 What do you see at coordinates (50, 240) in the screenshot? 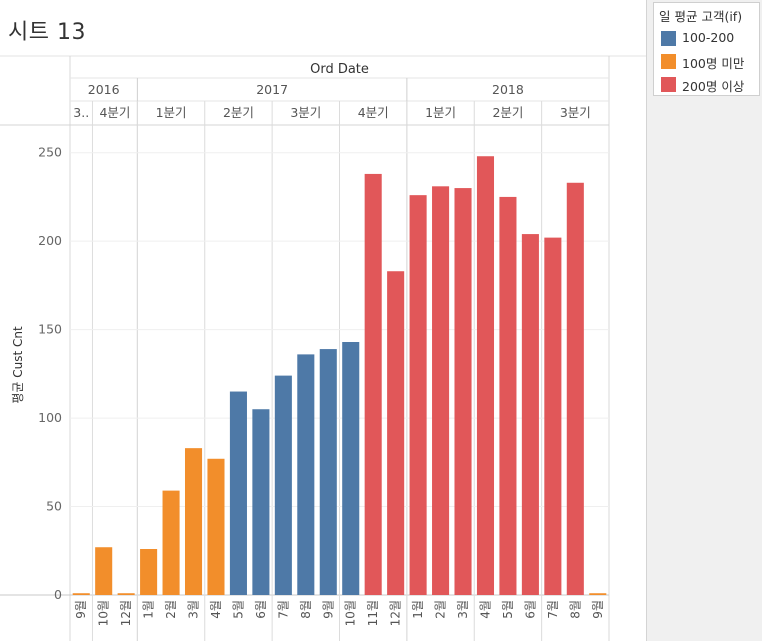
I see `y-tick-label: 200` at bounding box center [50, 240].